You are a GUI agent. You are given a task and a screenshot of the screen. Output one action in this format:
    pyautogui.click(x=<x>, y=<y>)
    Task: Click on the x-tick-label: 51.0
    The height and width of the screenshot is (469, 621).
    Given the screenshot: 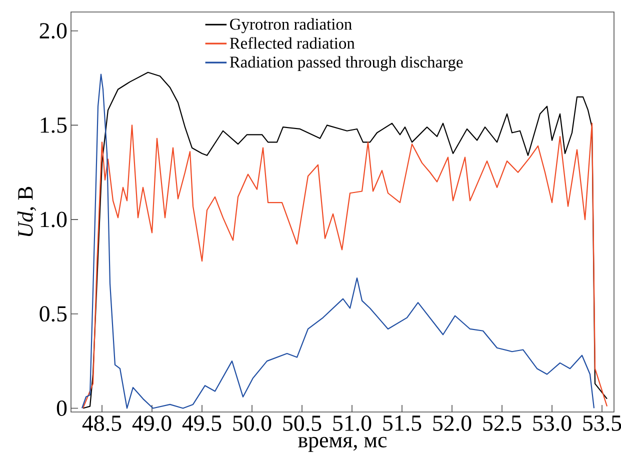 What is the action you would take?
    pyautogui.click(x=352, y=424)
    